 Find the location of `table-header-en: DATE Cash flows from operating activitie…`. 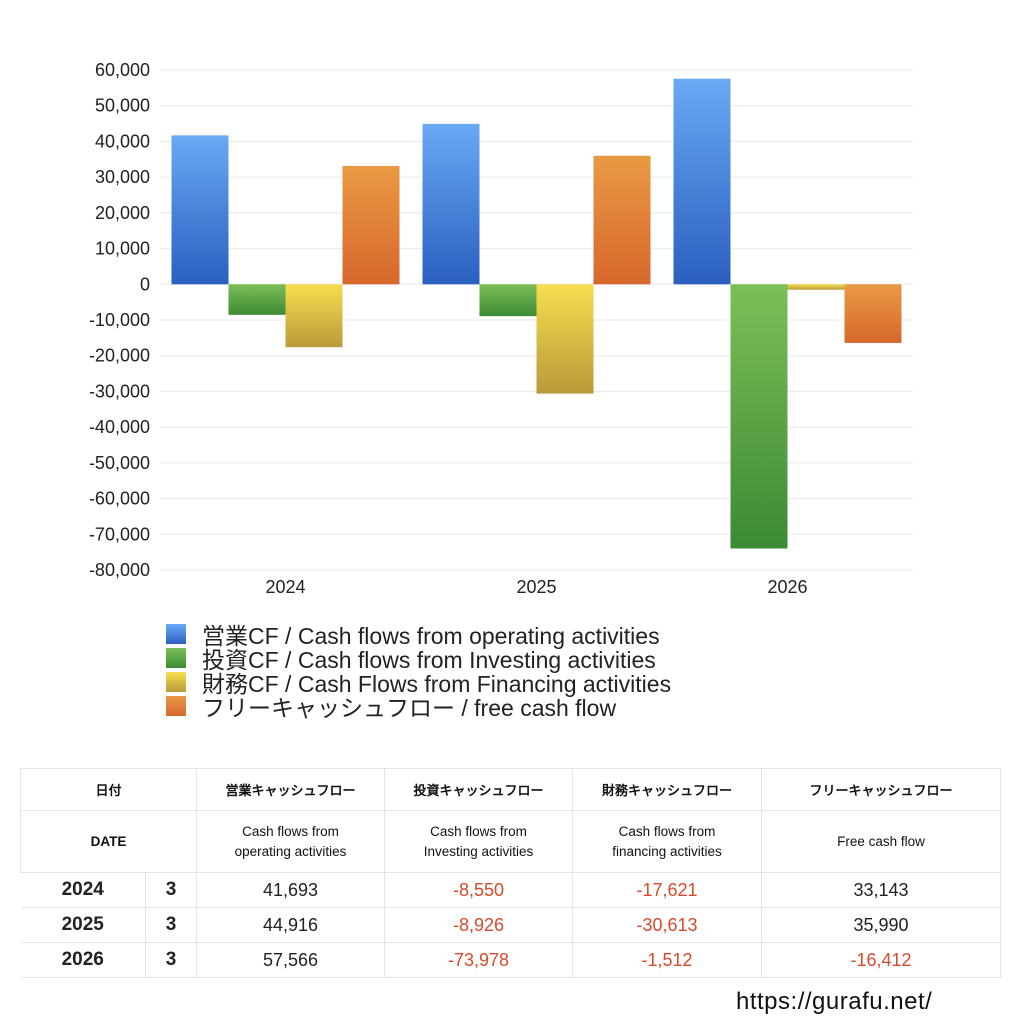

table-header-en: DATE Cash flows from operating activitie… is located at coordinates (510, 841).